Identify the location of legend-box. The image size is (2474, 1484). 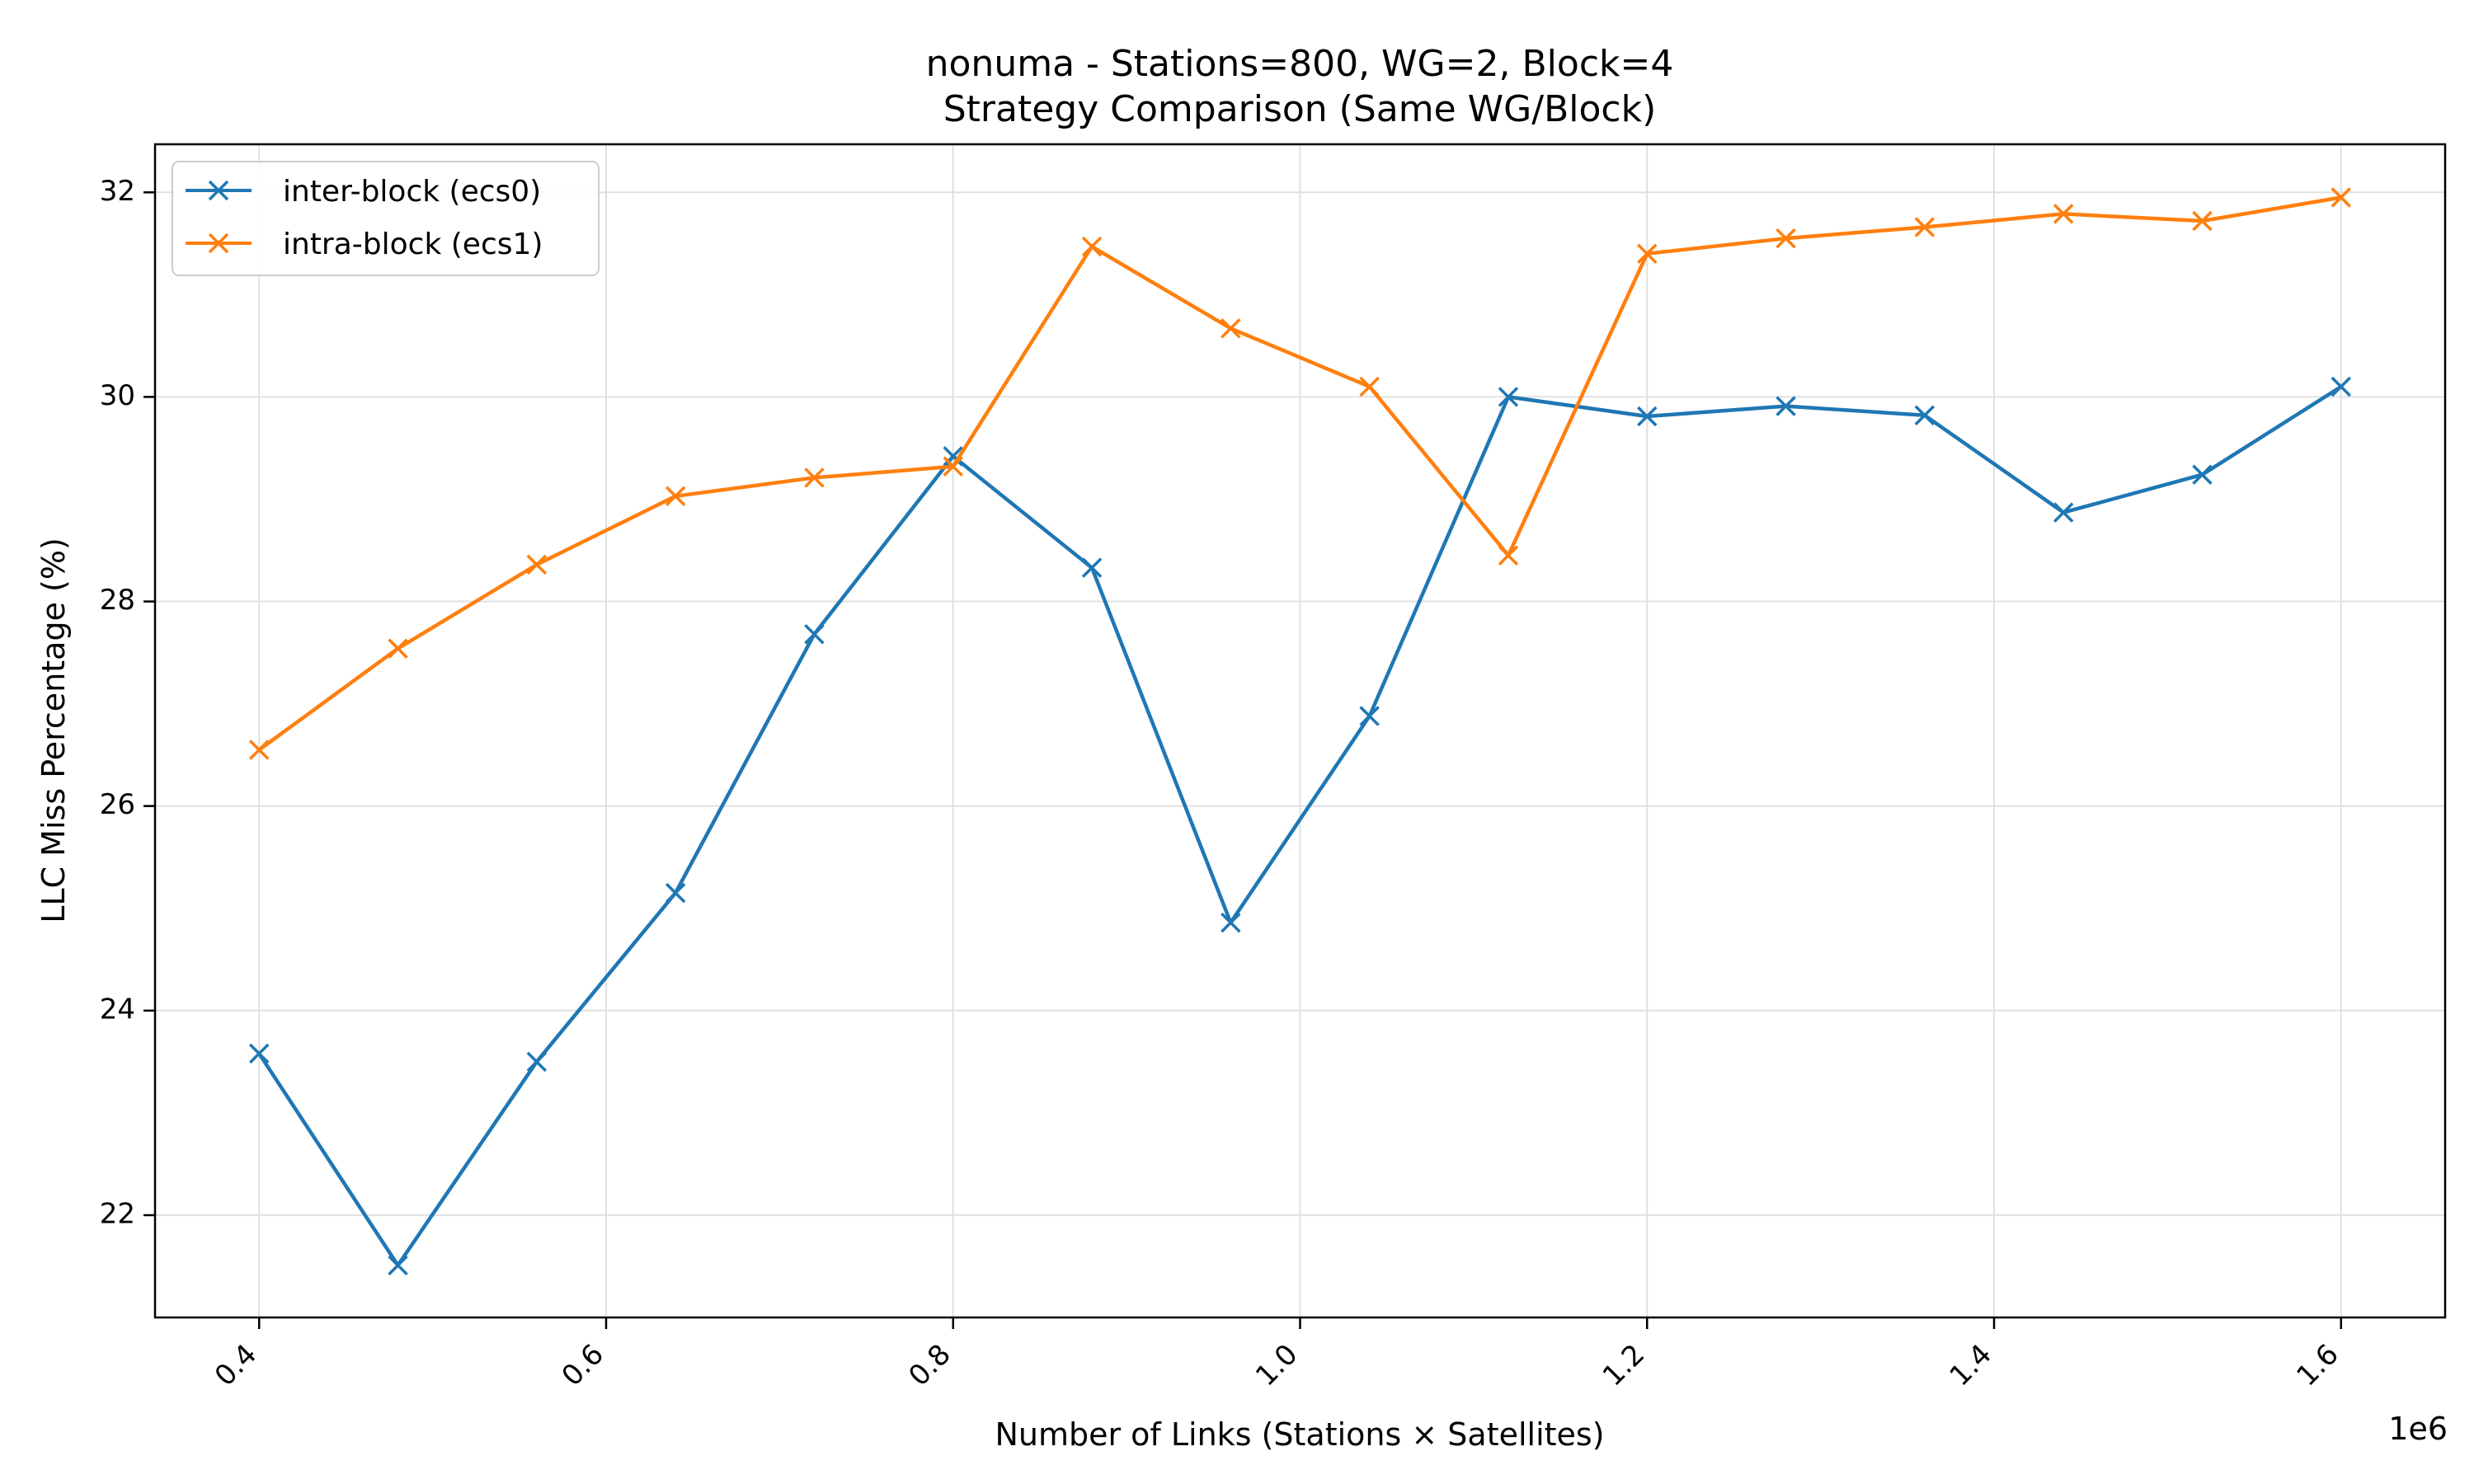
(386, 219).